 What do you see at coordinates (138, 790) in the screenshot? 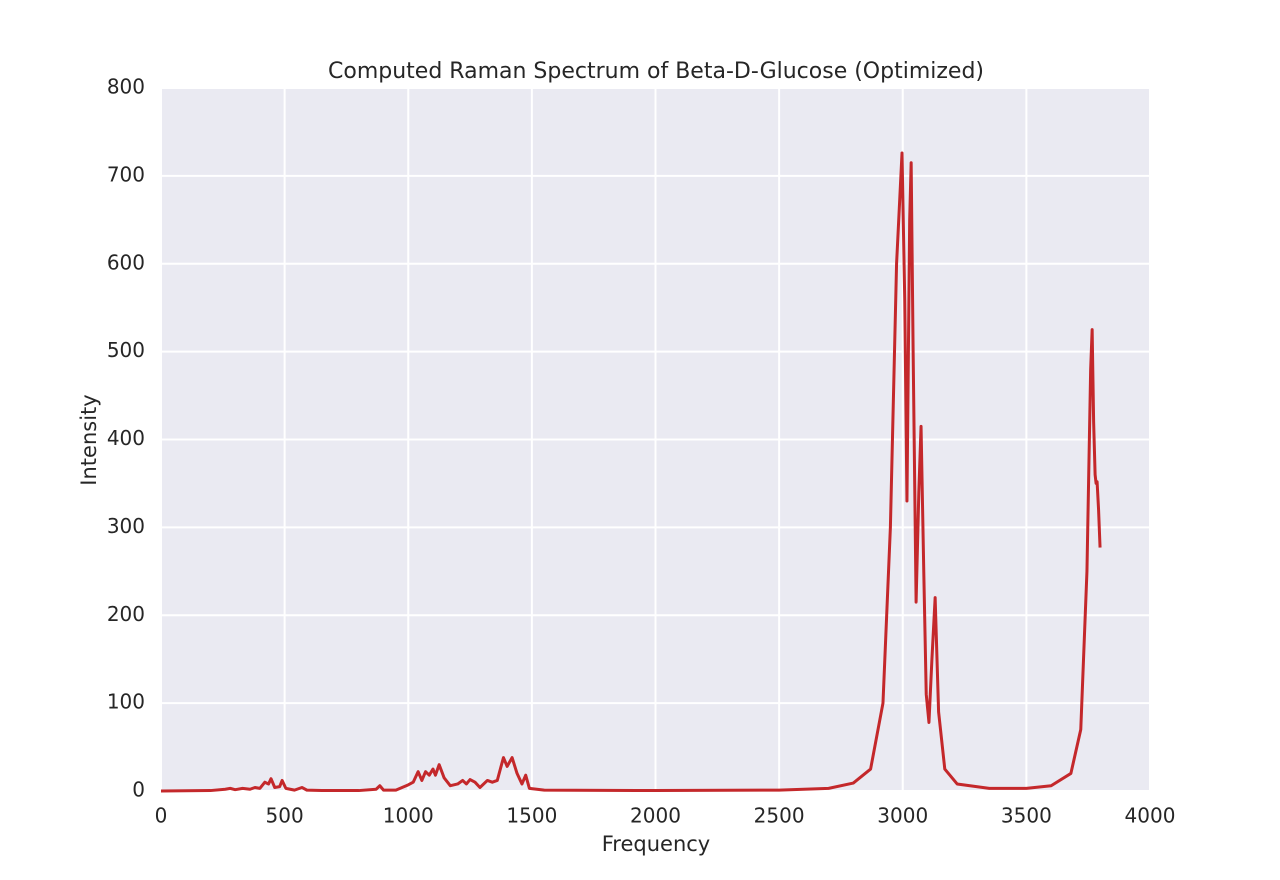
I see `y-tick-label: 0` at bounding box center [138, 790].